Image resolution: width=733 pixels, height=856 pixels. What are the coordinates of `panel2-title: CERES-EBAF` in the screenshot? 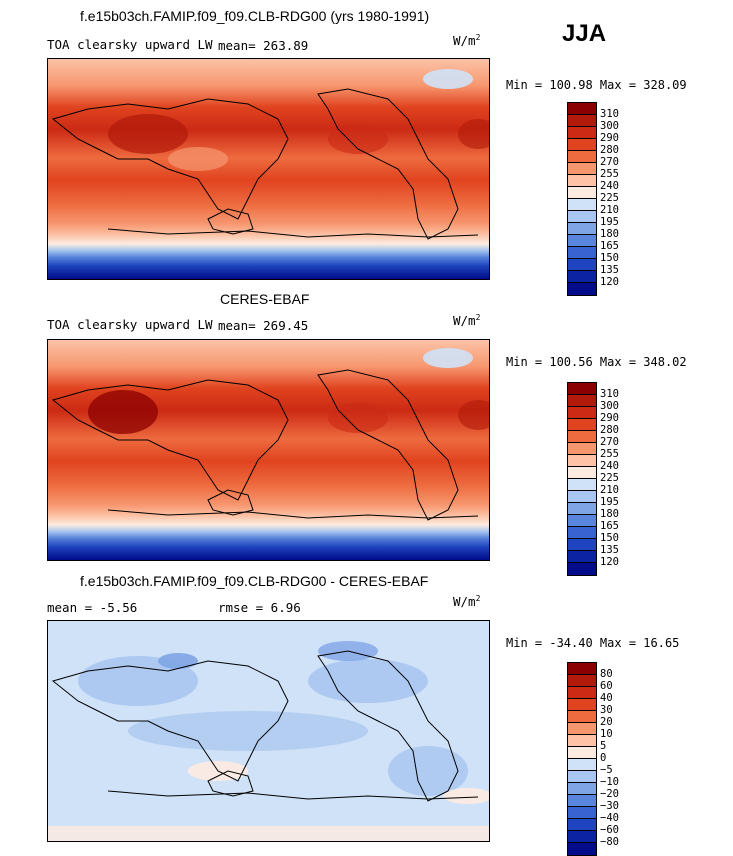 It's located at (265, 299).